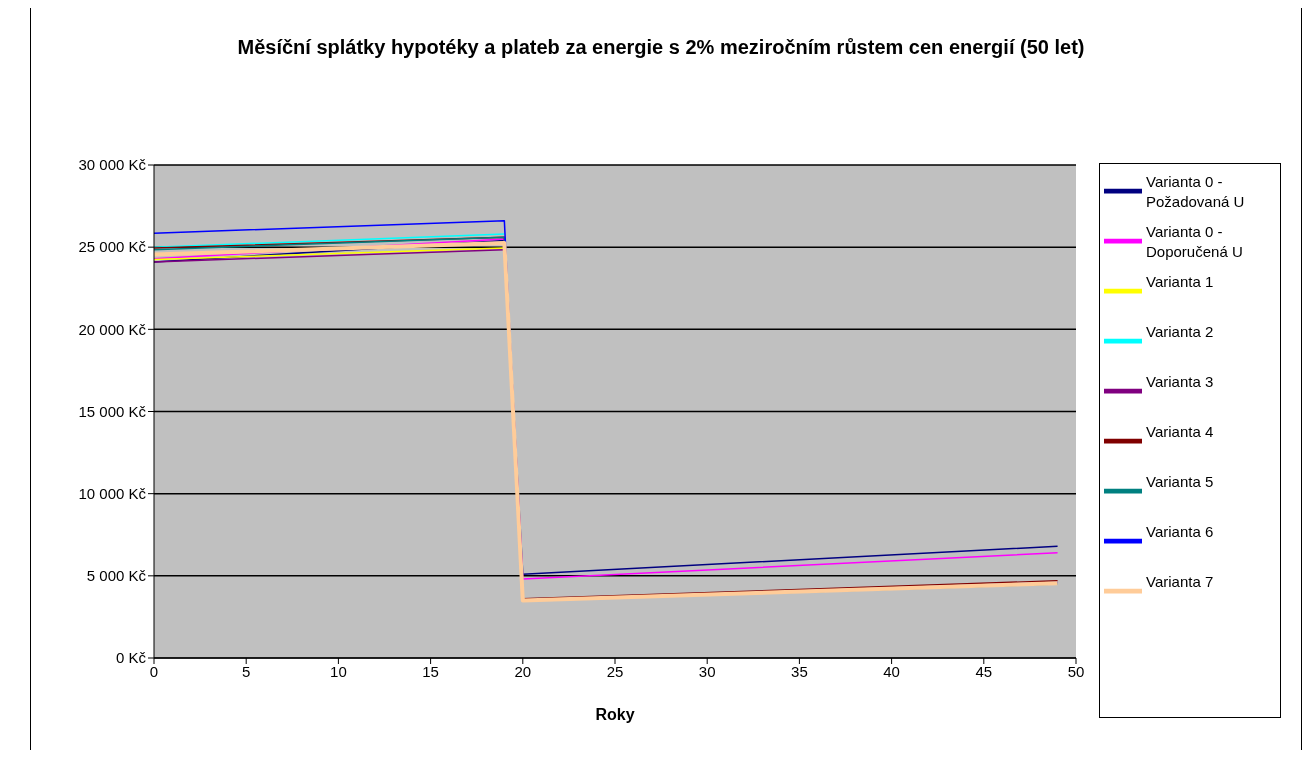  I want to click on legend-label: Varianta 3, so click(1180, 382).